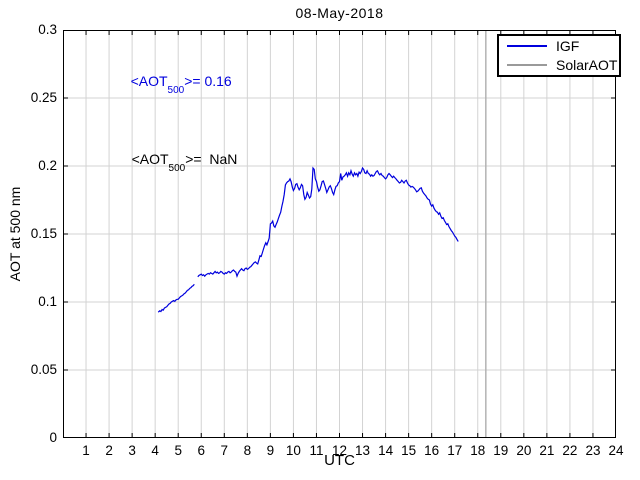 The height and width of the screenshot is (480, 640). Describe the element at coordinates (47, 165) in the screenshot. I see `y-tick-label-0.2: 0.2` at that location.